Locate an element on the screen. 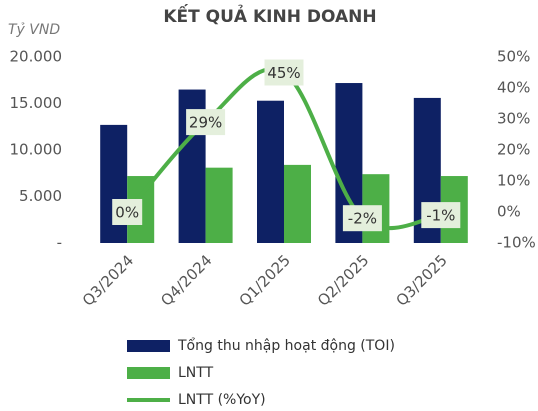 The height and width of the screenshot is (411, 538). y2-tick-label: 50% is located at coordinates (513, 57).